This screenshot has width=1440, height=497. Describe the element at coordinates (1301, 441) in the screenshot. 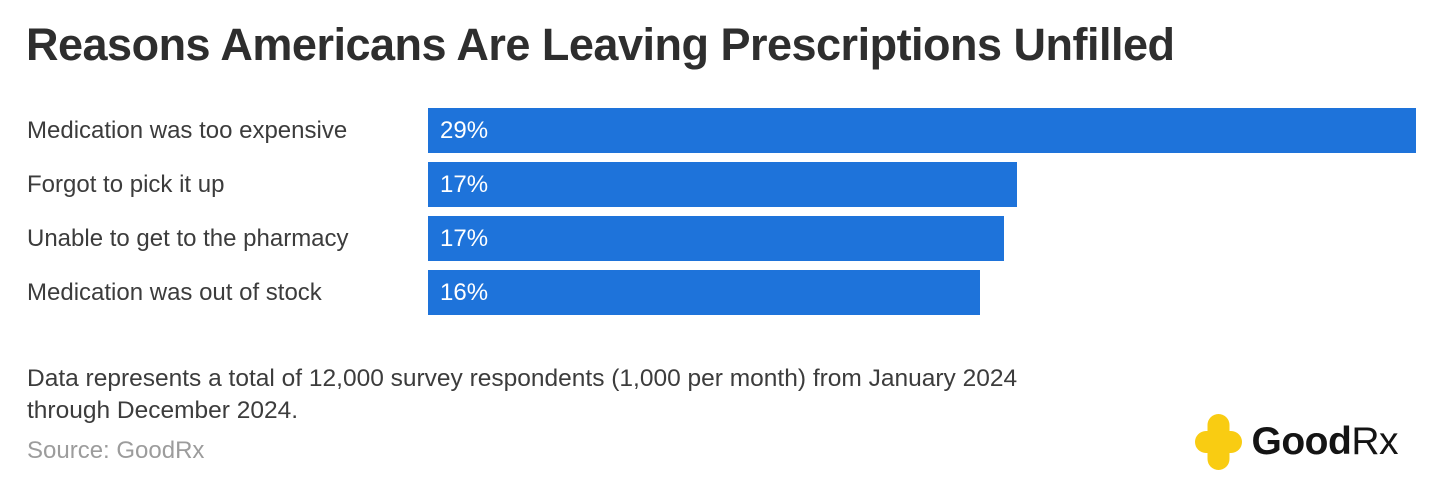

I see `goodrx-wordmark-bold: Good` at that location.